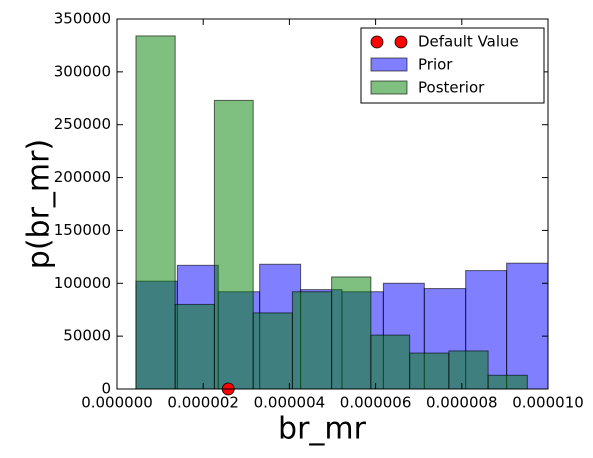  I want to click on y-tick-label: 100000, so click(82, 283).